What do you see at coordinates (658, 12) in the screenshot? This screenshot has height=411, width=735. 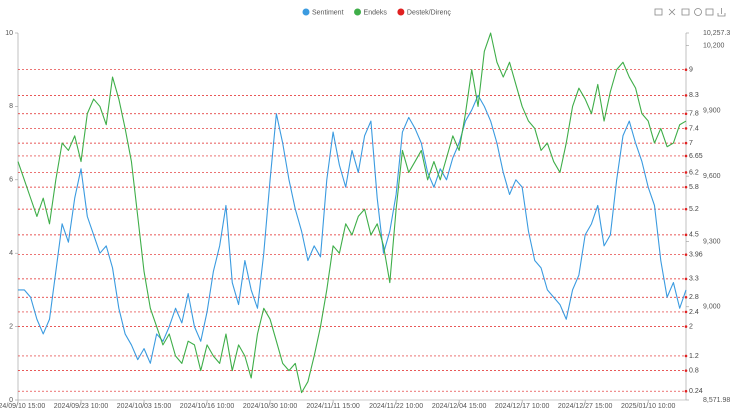 I see `zoom-icon` at bounding box center [658, 12].